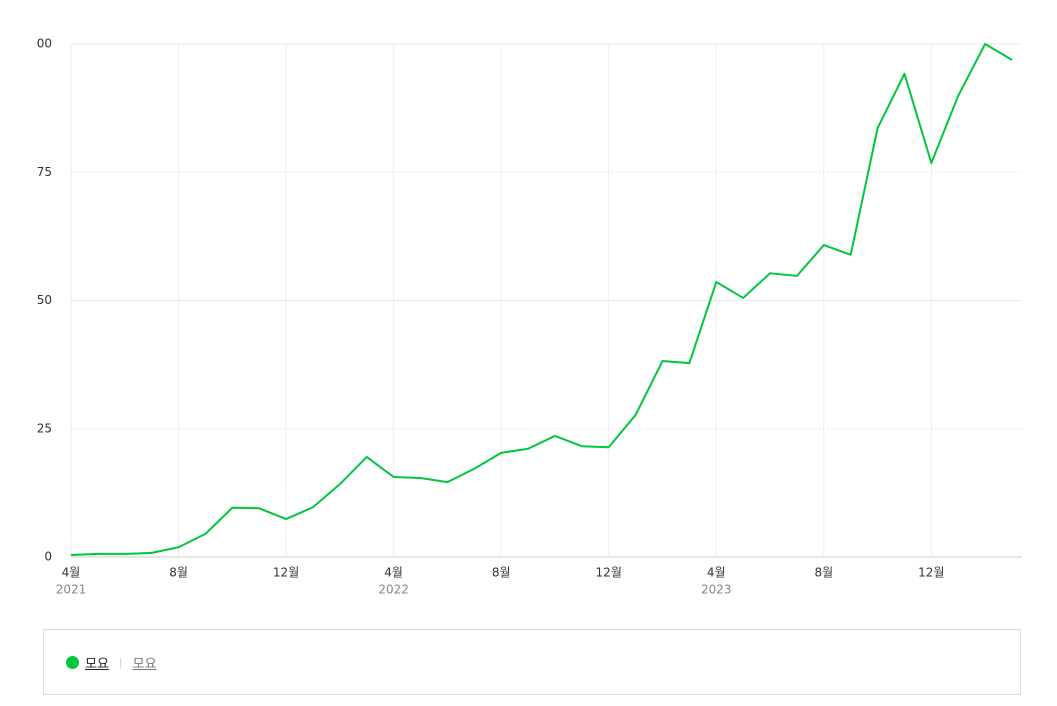 Image resolution: width=1057 pixels, height=706 pixels. What do you see at coordinates (144, 664) in the screenshot?
I see `legend-keyword: 모요` at bounding box center [144, 664].